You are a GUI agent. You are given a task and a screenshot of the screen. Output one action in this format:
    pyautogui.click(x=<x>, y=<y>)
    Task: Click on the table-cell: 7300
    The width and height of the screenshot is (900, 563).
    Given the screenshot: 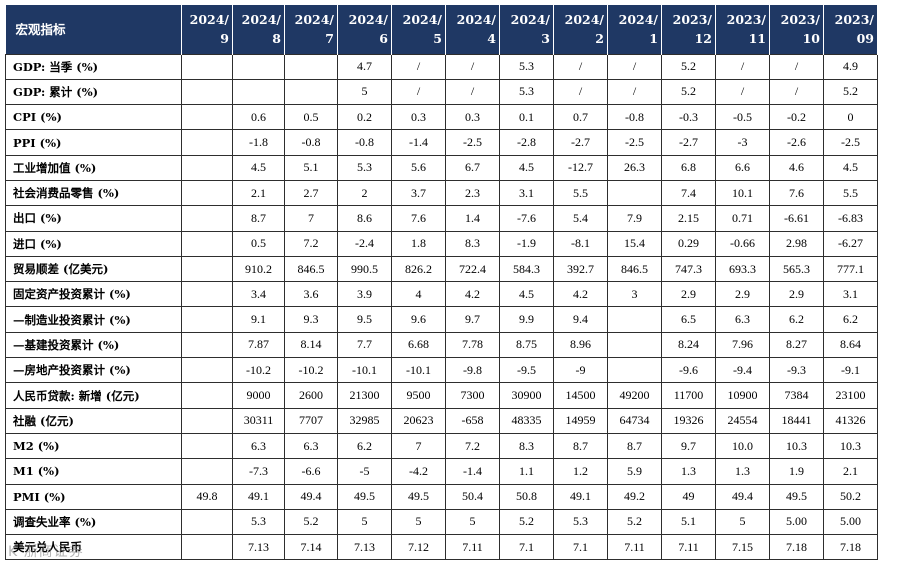 What is the action you would take?
    pyautogui.click(x=472, y=395)
    